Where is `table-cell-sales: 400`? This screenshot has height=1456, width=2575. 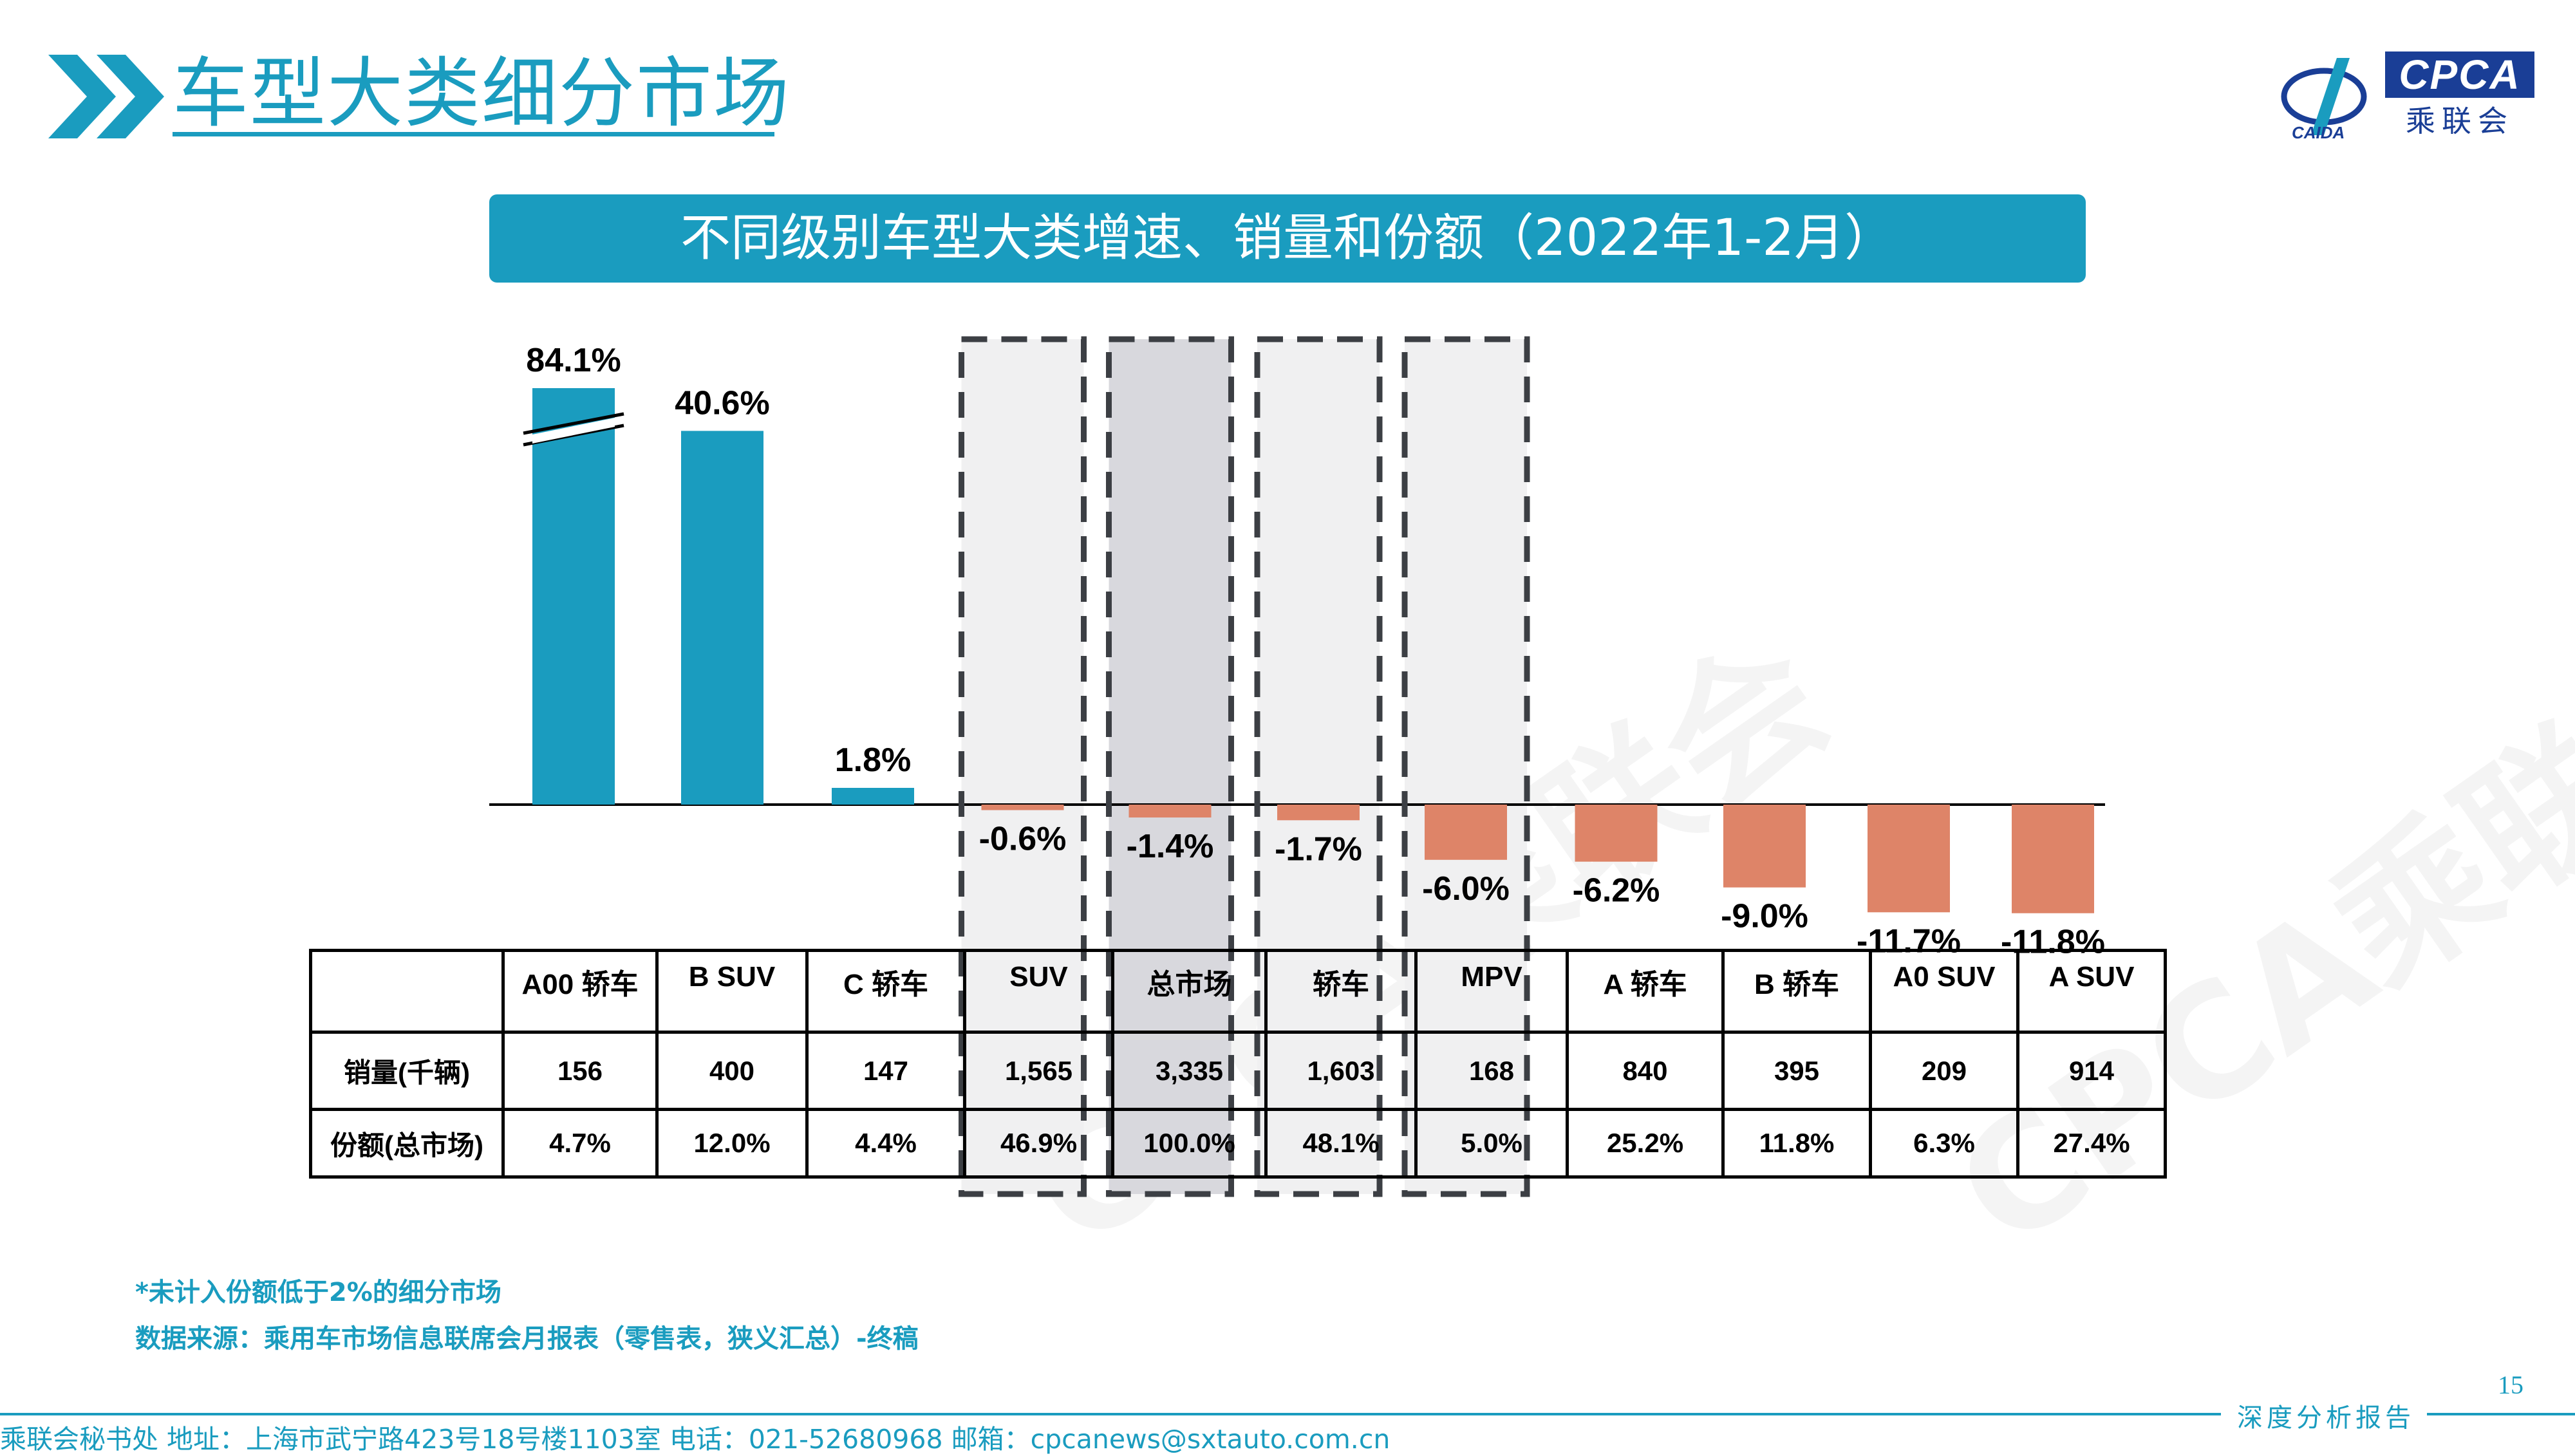 table-cell-sales: 400 is located at coordinates (732, 1071).